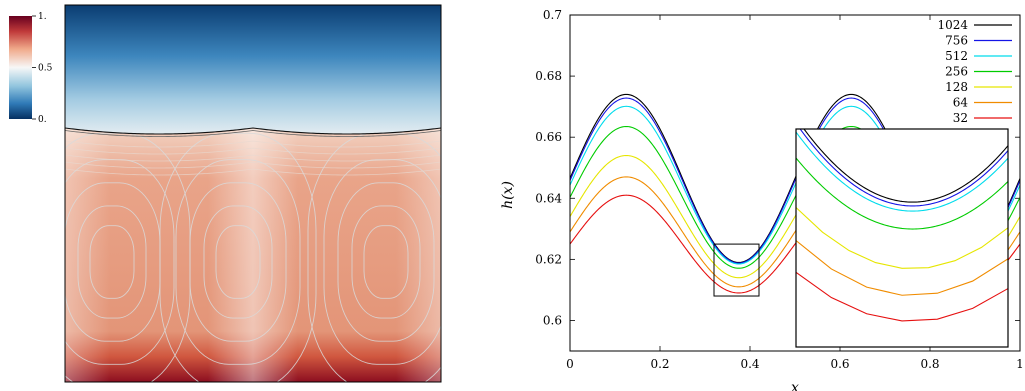  Describe the element at coordinates (952, 25) in the screenshot. I see `legend-label: 1024` at that location.